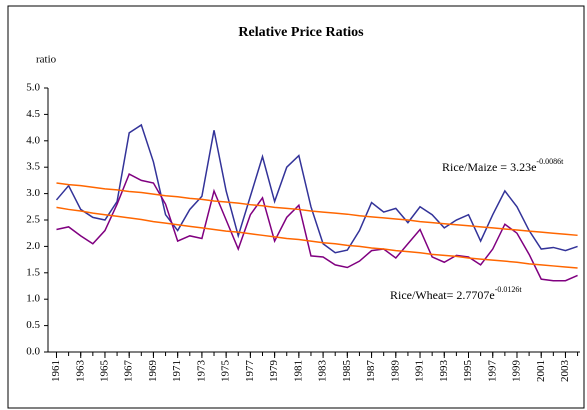 The width and height of the screenshot is (587, 410). What do you see at coordinates (153, 371) in the screenshot?
I see `x-tick-label: 1969` at bounding box center [153, 371].